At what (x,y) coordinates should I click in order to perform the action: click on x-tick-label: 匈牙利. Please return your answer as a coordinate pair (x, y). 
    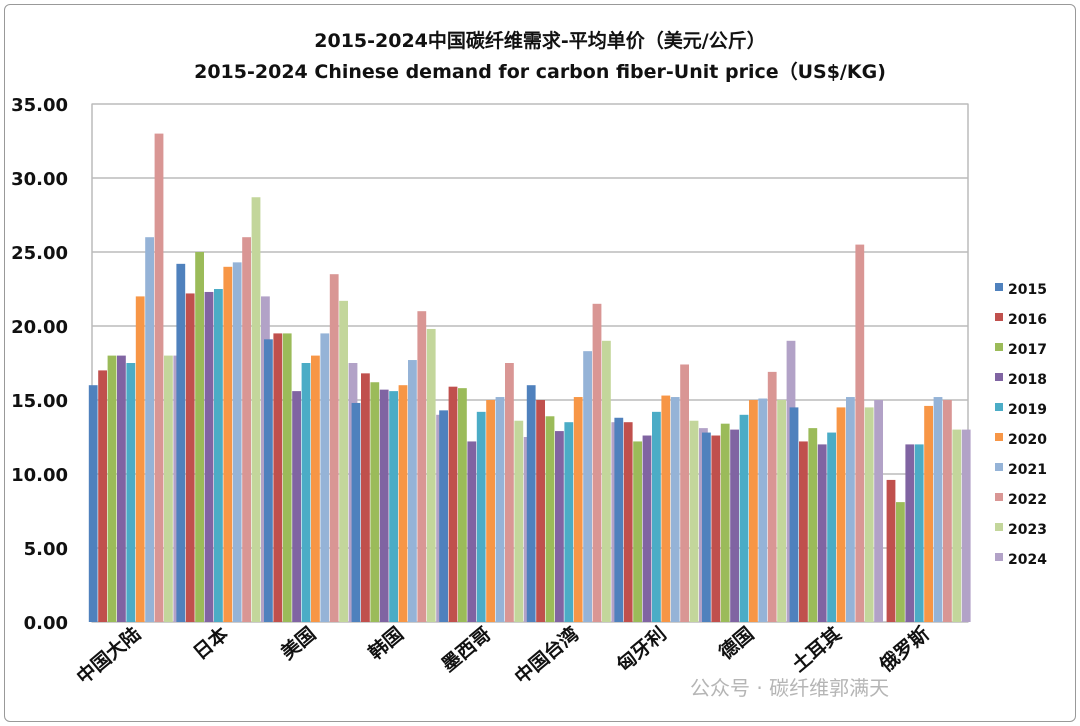
    Looking at the image, I should click on (641, 649).